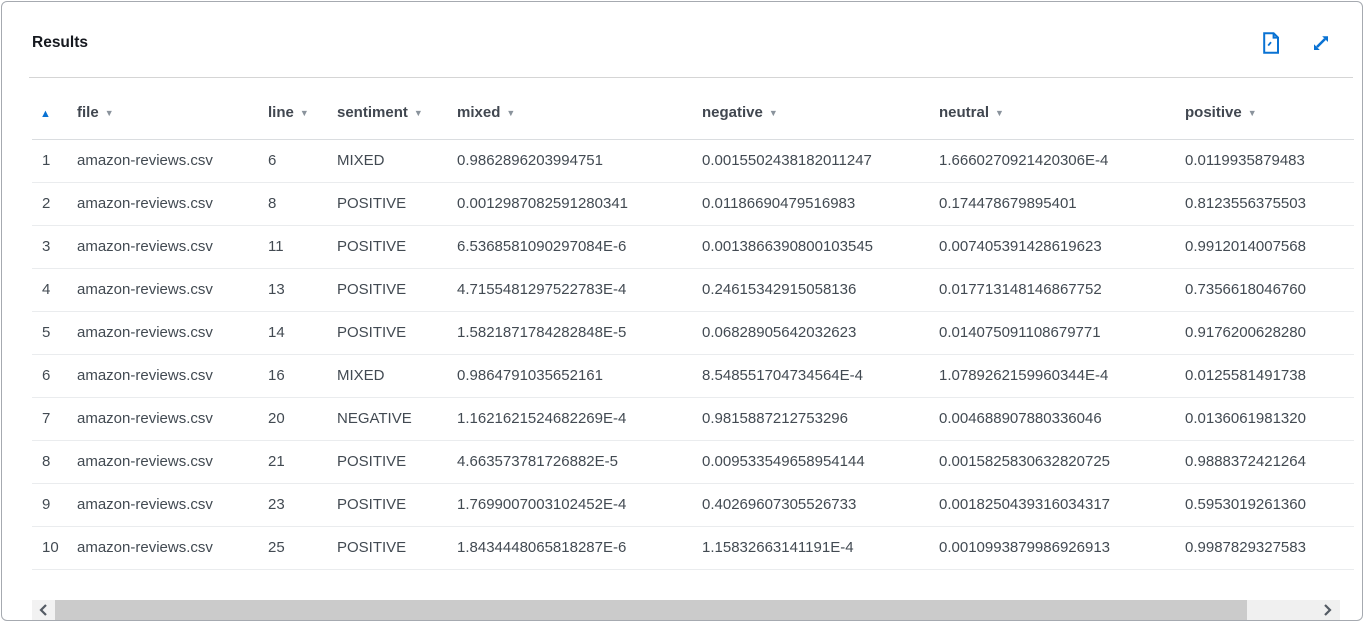  I want to click on cell-negative: 0.40269607305526733, so click(820, 505).